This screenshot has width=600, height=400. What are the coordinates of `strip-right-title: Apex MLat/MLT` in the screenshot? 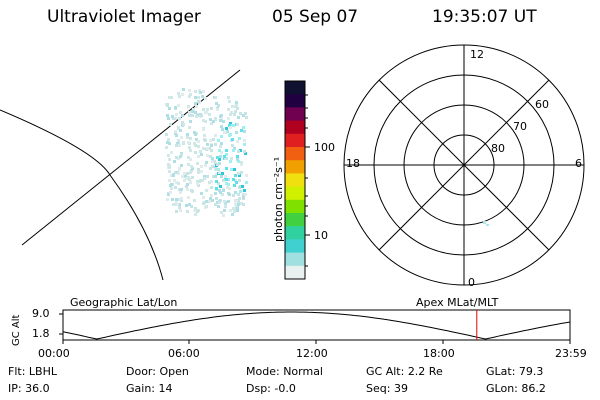 It's located at (457, 302).